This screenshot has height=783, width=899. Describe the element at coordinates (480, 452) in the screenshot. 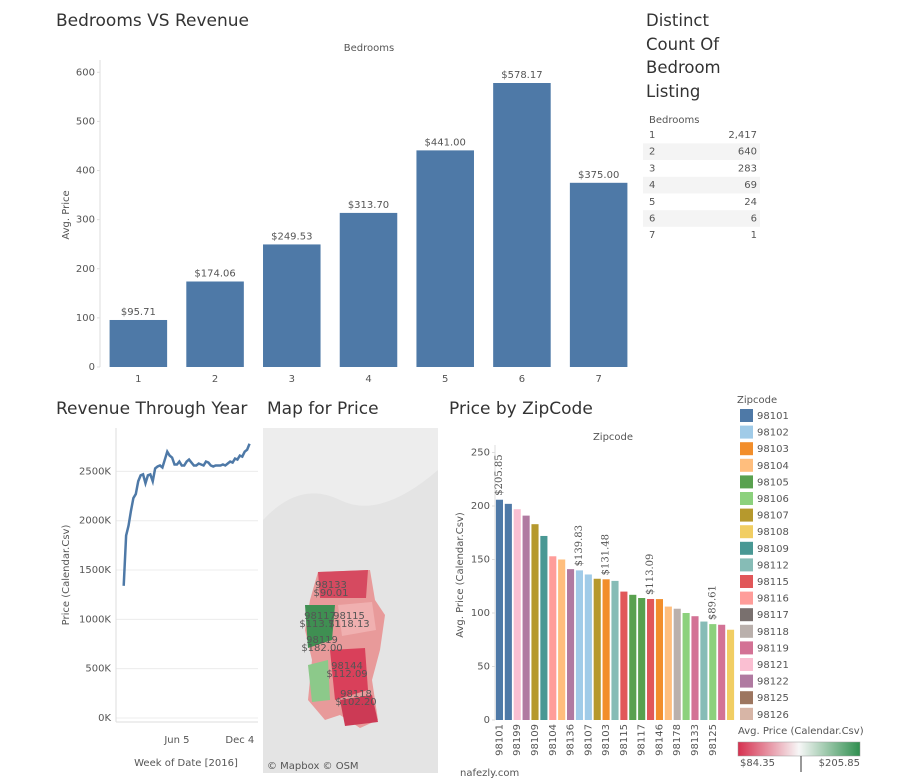

I see `y-tick-label: 250` at that location.